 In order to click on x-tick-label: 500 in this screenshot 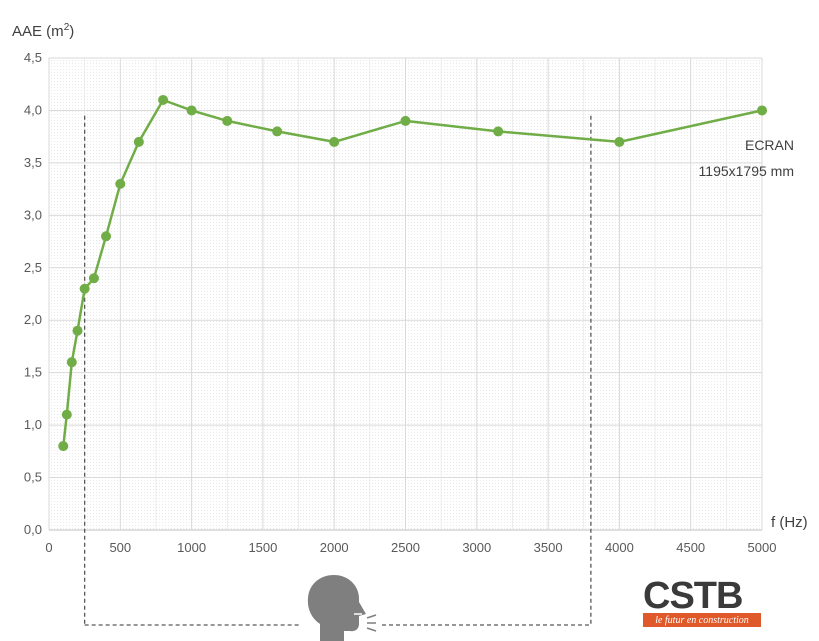, I will do `click(120, 547)`.